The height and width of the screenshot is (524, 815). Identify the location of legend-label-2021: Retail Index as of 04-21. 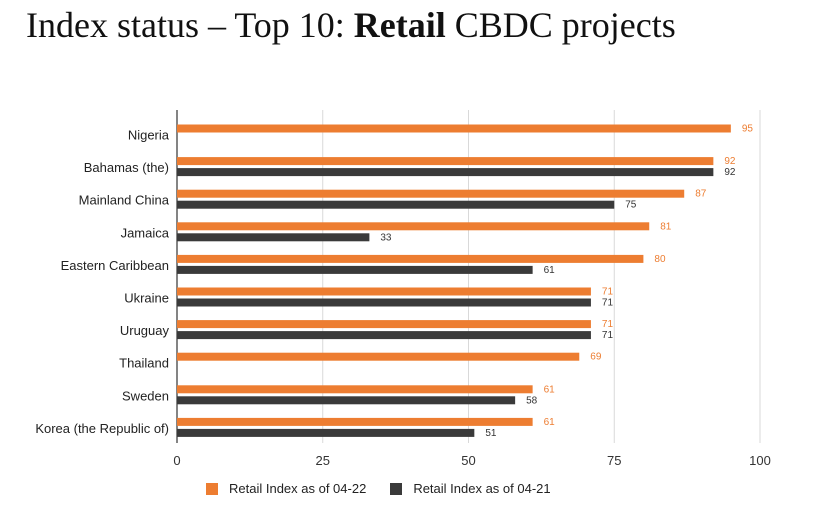
(482, 488).